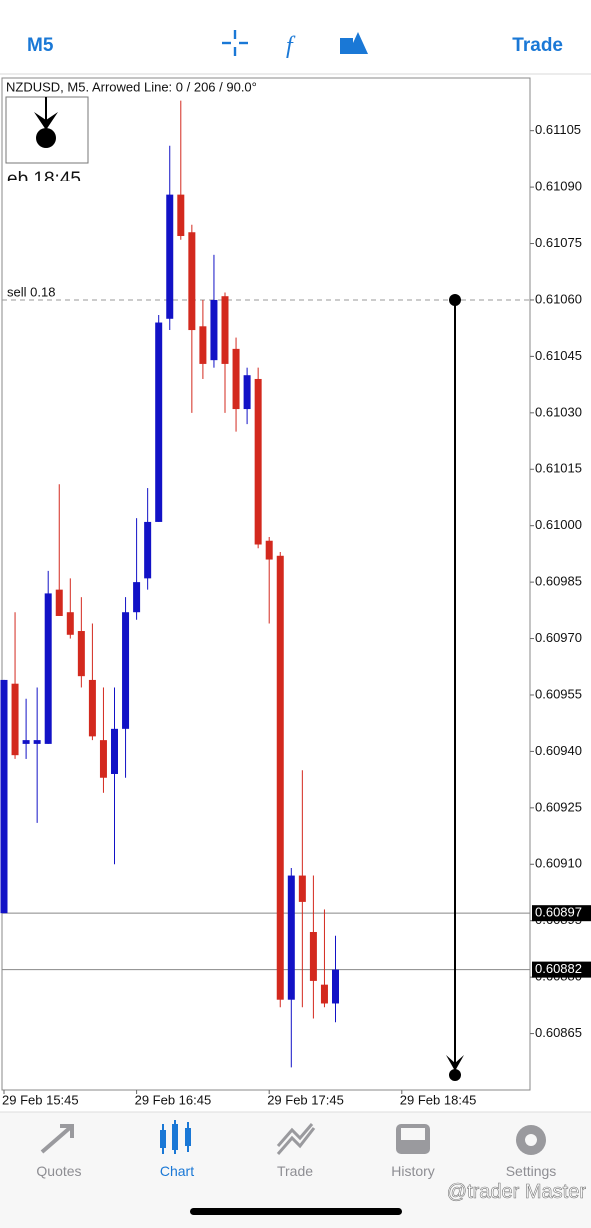  I want to click on arrowed-line-head, so click(455, 1062).